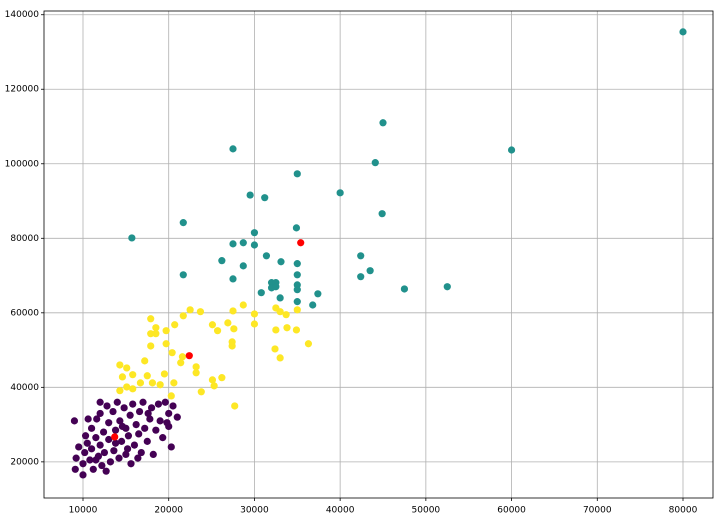  What do you see at coordinates (24, 239) in the screenshot?
I see `y-tick-label: 80000` at bounding box center [24, 239].